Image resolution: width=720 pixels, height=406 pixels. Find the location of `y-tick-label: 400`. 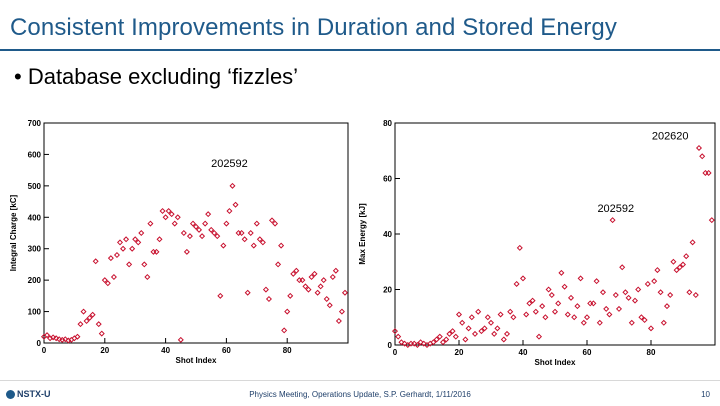

y-tick-label: 400 is located at coordinates (35, 217).